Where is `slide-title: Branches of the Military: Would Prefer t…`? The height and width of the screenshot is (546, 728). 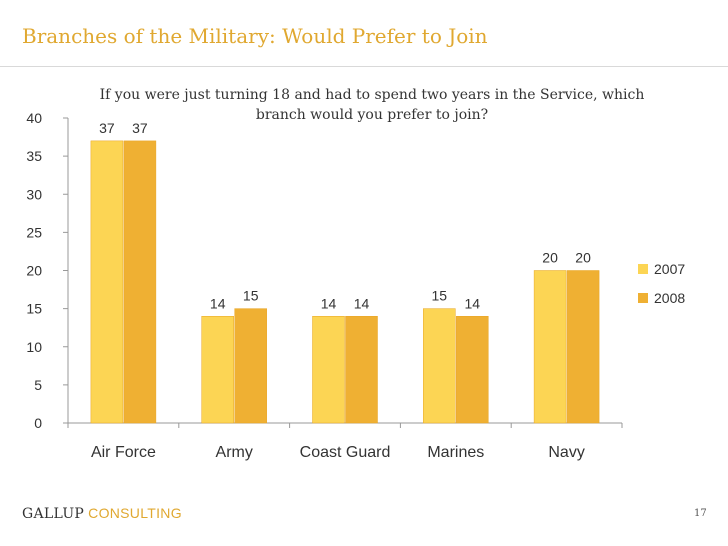 slide-title: Branches of the Military: Would Prefer t… is located at coordinates (255, 36).